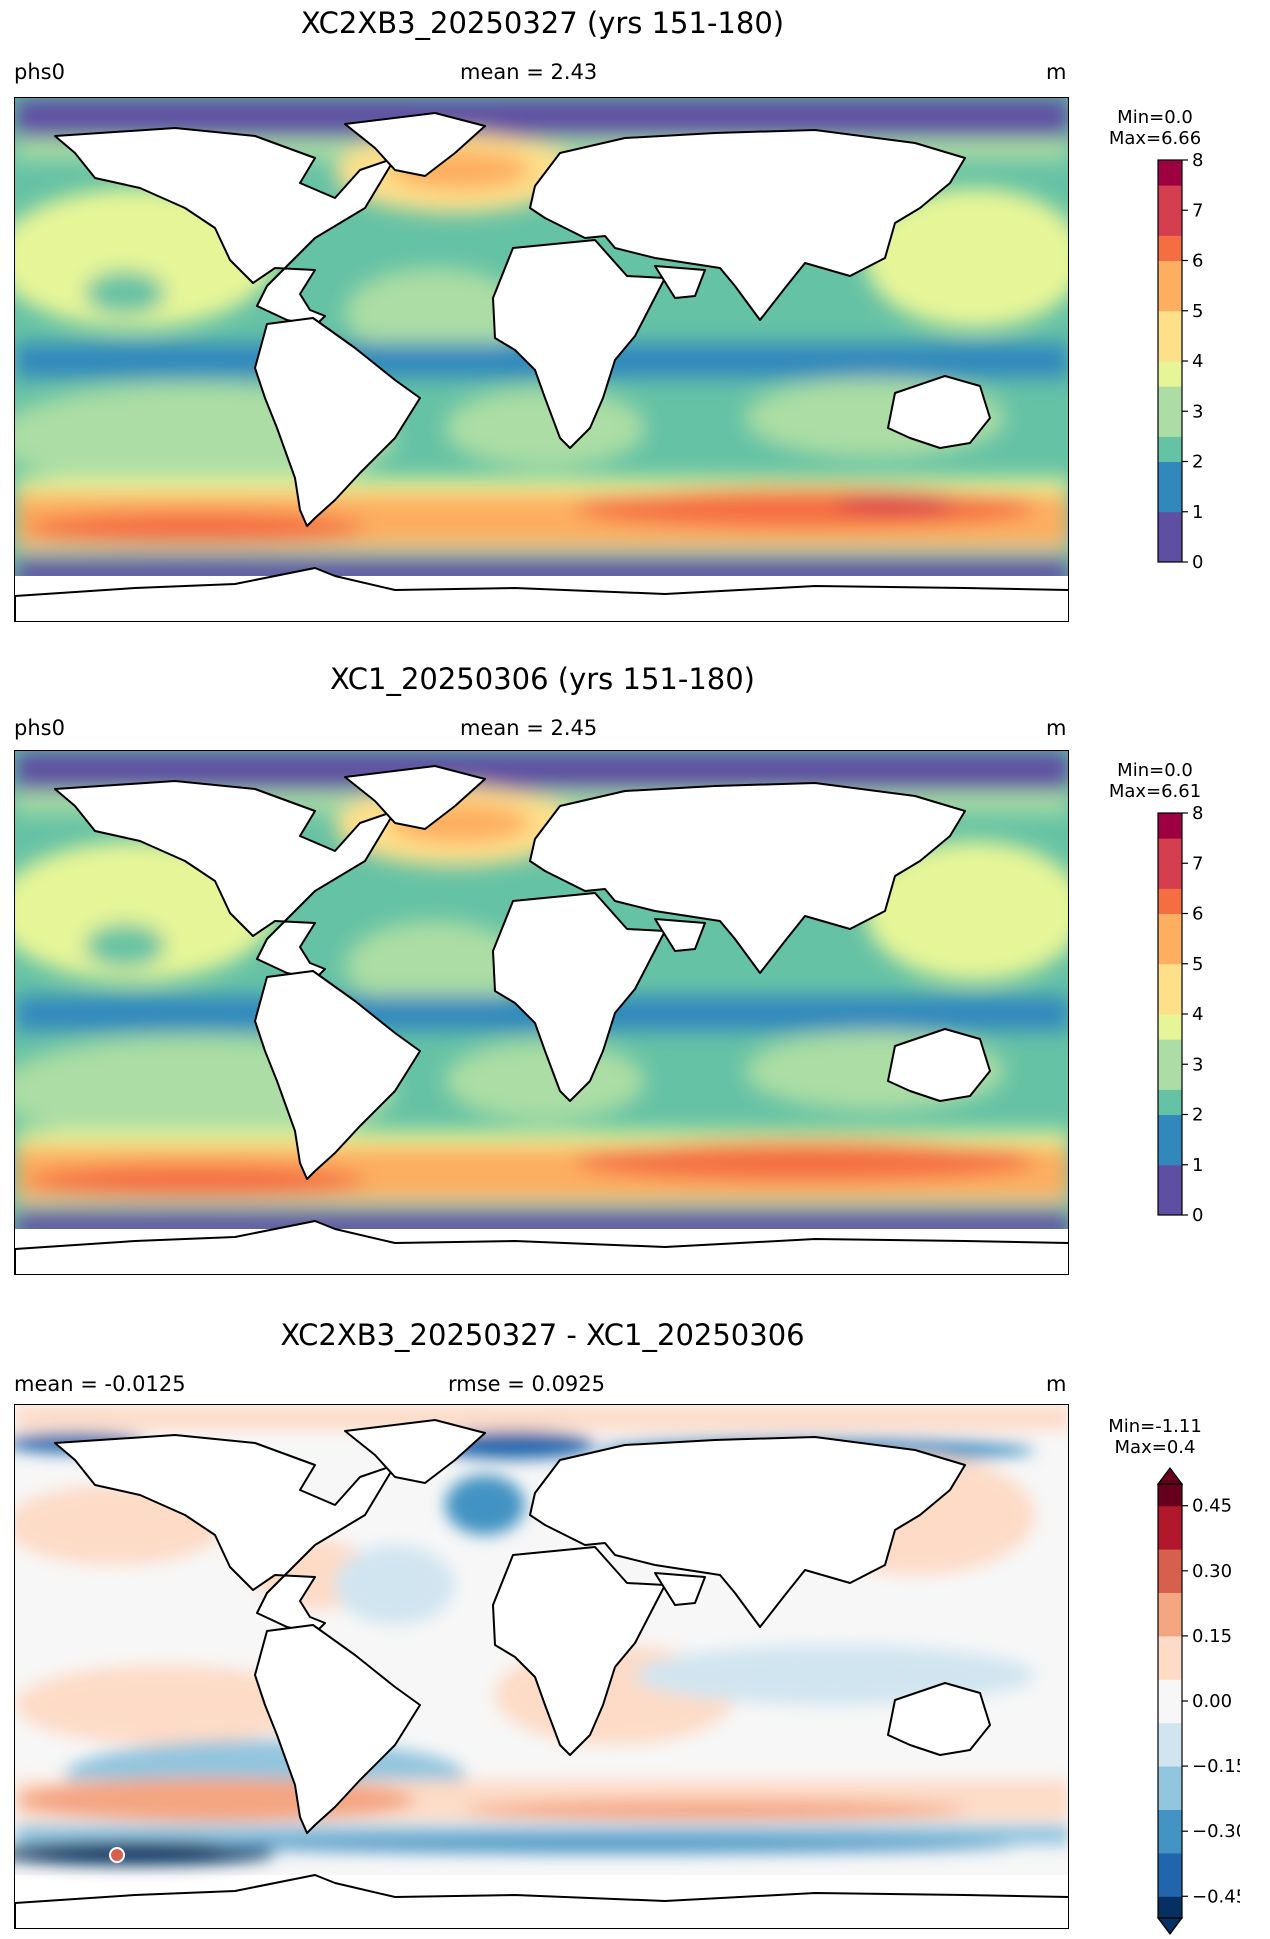 The height and width of the screenshot is (1939, 1270). Describe the element at coordinates (1056, 72) in the screenshot. I see `panel1-units-label: m` at that location.